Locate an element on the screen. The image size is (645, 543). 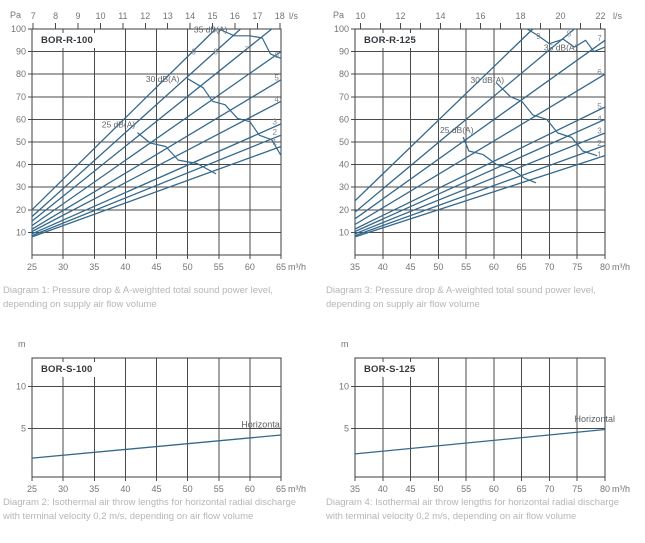
y-tick-label: 5 is located at coordinates (346, 429).